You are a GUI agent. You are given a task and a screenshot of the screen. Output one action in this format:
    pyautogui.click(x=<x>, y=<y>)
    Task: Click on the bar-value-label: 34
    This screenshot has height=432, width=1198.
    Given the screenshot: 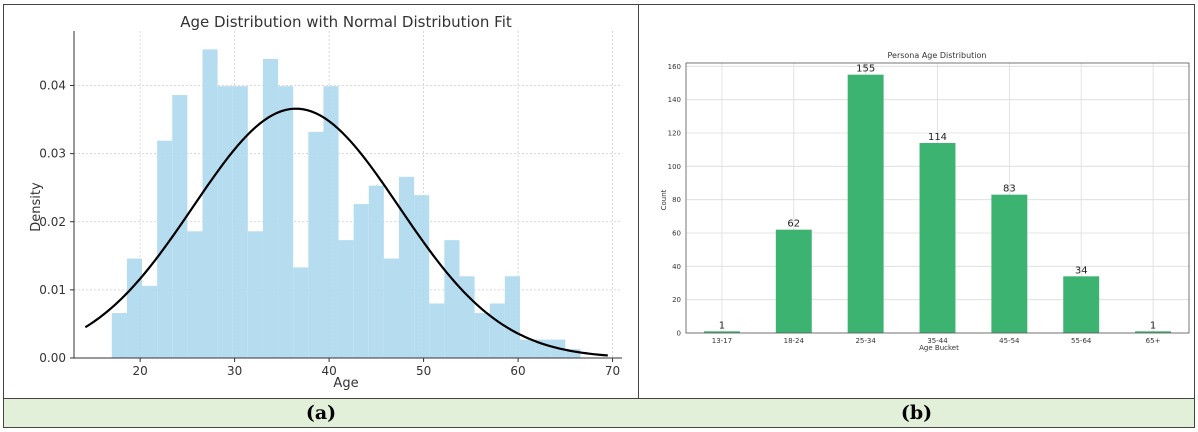 What is the action you would take?
    pyautogui.click(x=1081, y=270)
    